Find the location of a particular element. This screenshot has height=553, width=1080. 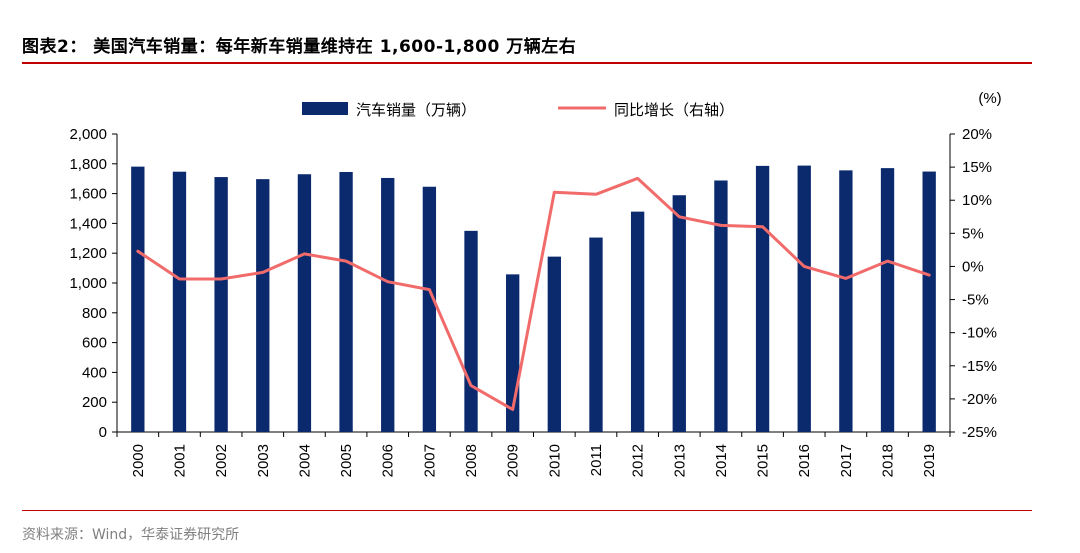

left-axis-tick-label: 0 is located at coordinates (103, 432).